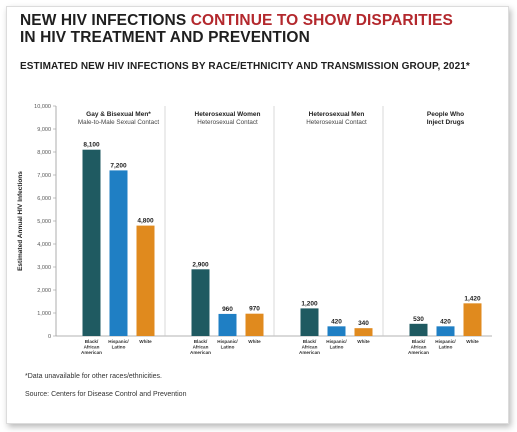 The height and width of the screenshot is (432, 517). Describe the element at coordinates (44, 222) in the screenshot. I see `y-tick-label: 5,000` at that location.